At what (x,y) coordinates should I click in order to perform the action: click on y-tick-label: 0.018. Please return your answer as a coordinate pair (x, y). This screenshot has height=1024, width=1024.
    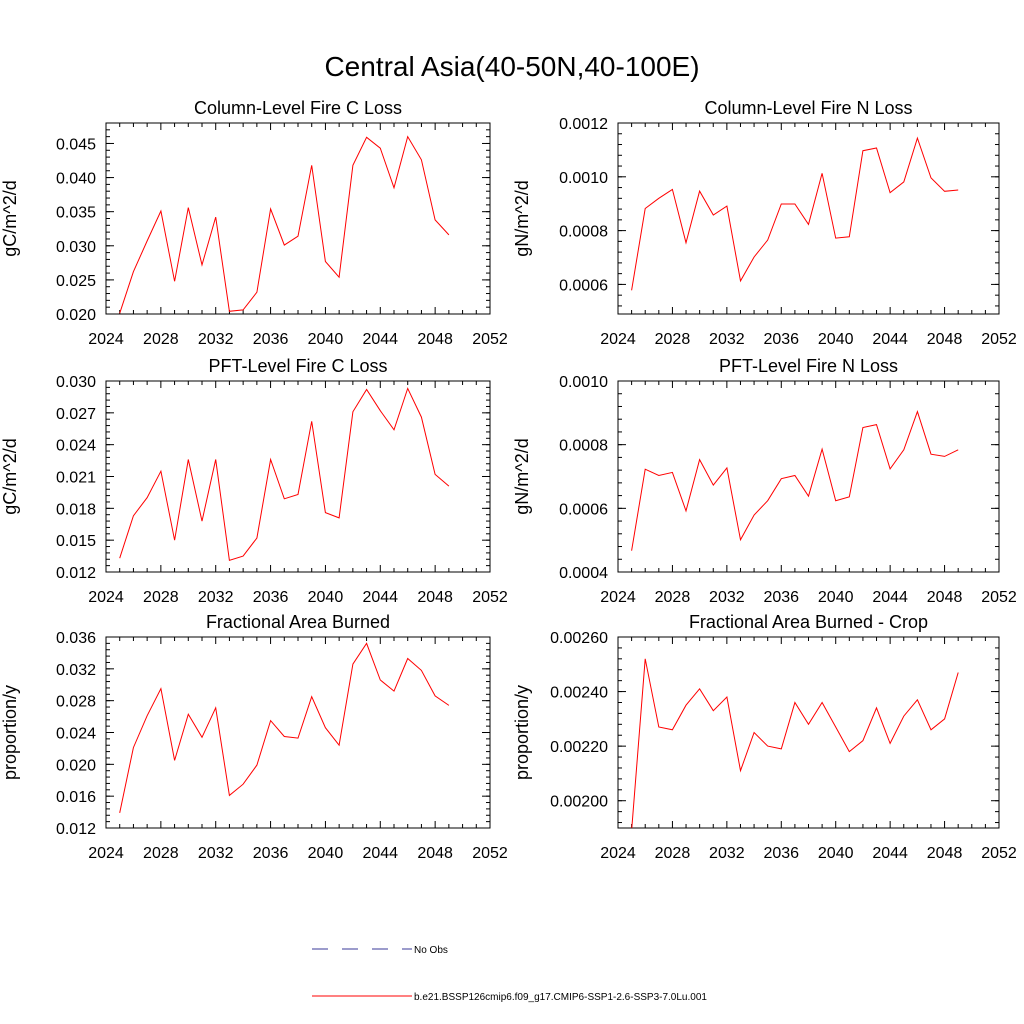
    Looking at the image, I should click on (76, 509).